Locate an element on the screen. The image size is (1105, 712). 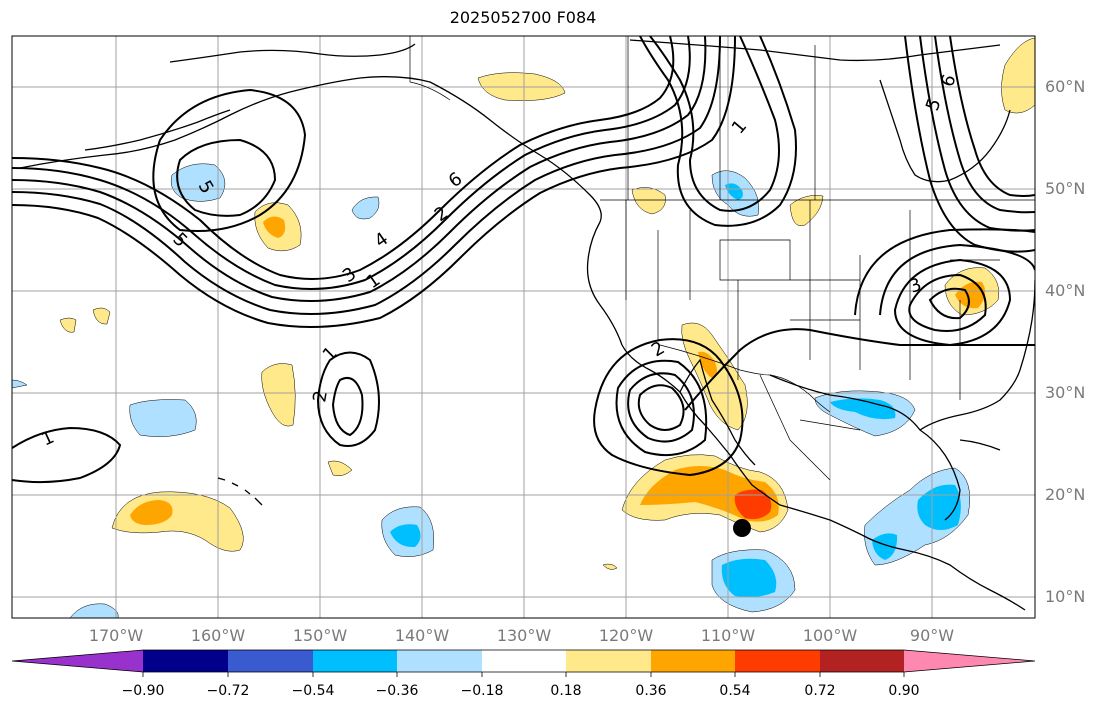
lat-label: 30°N is located at coordinates (1065, 392).